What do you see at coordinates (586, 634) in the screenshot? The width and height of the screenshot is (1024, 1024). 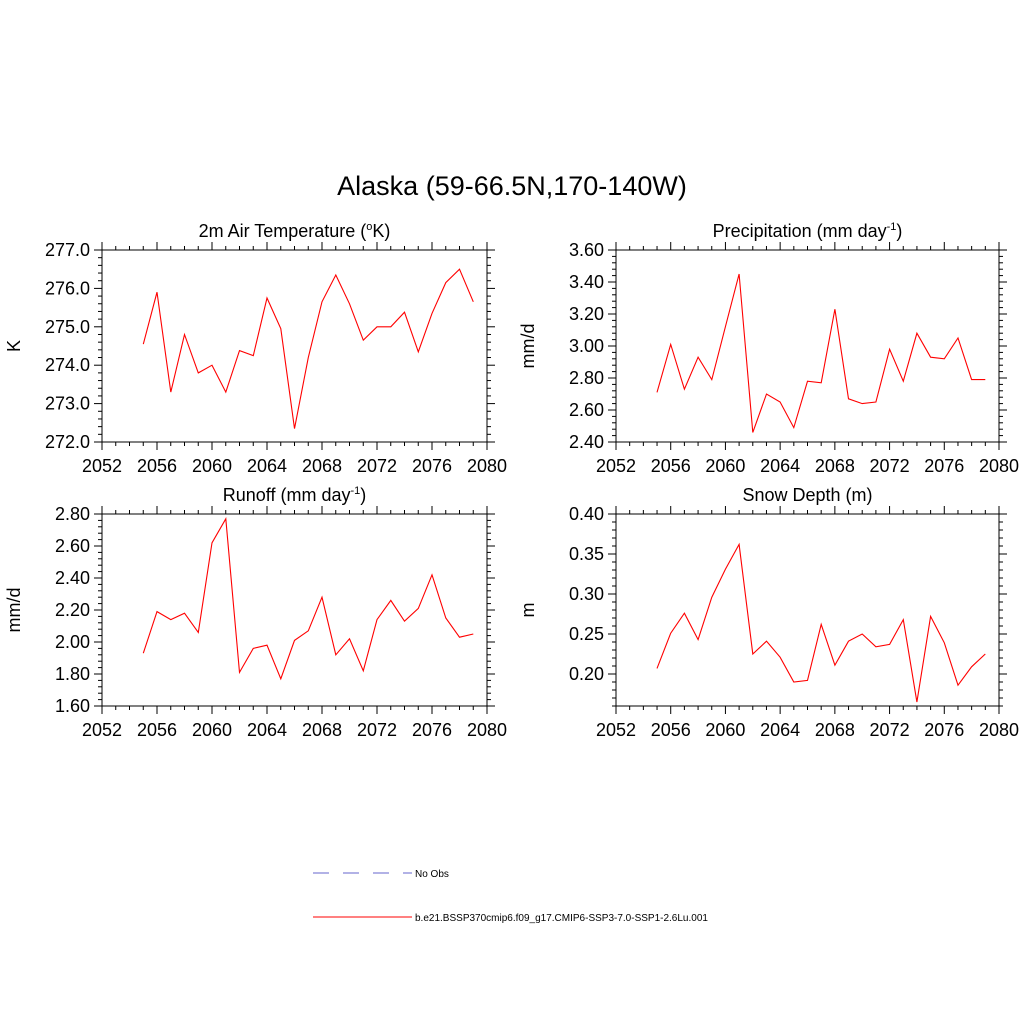 I see `y-tick-label: 0.25` at bounding box center [586, 634].